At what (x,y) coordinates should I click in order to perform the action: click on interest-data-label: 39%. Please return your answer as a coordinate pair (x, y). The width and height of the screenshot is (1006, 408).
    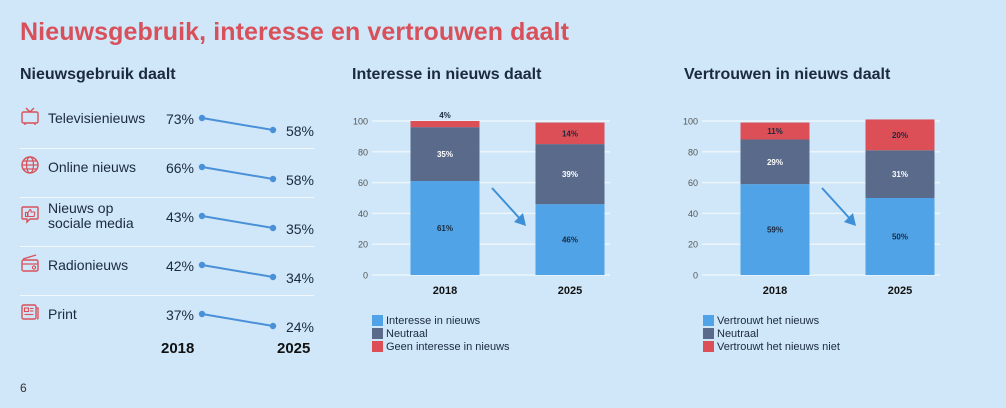
    Looking at the image, I should click on (570, 174).